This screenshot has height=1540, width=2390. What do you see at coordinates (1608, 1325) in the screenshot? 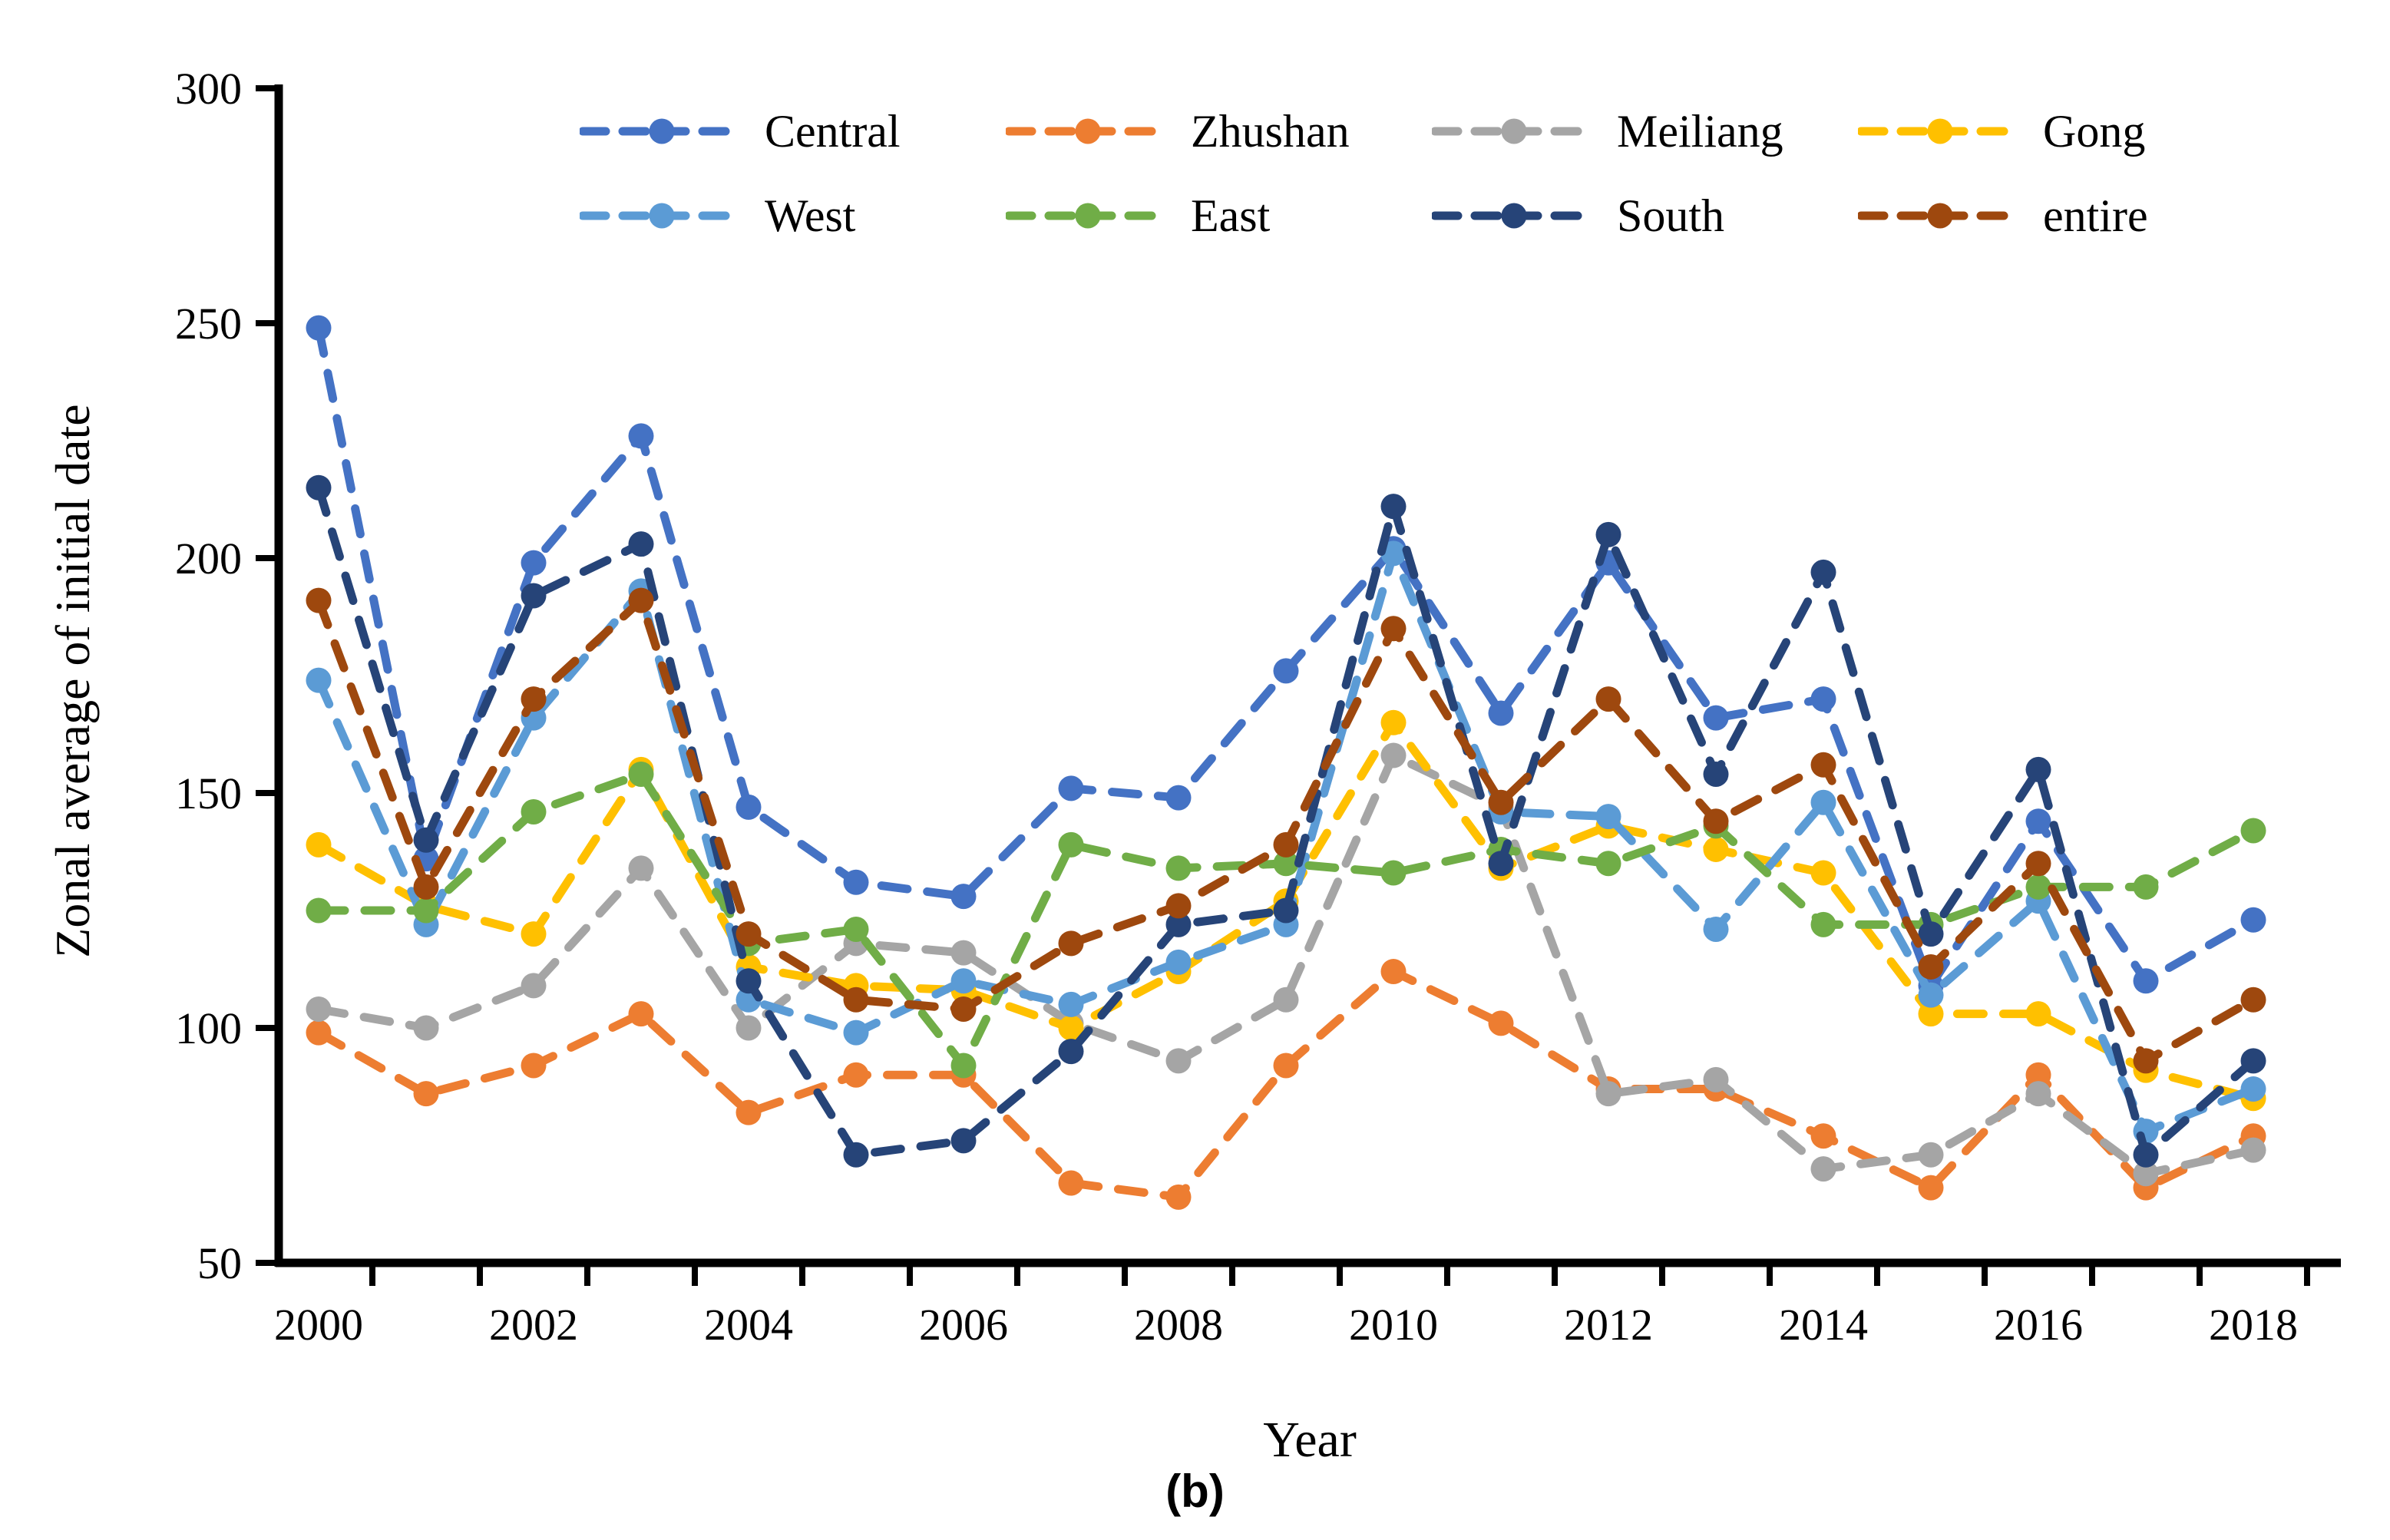
I see `x-tick-label: 2012` at bounding box center [1608, 1325].